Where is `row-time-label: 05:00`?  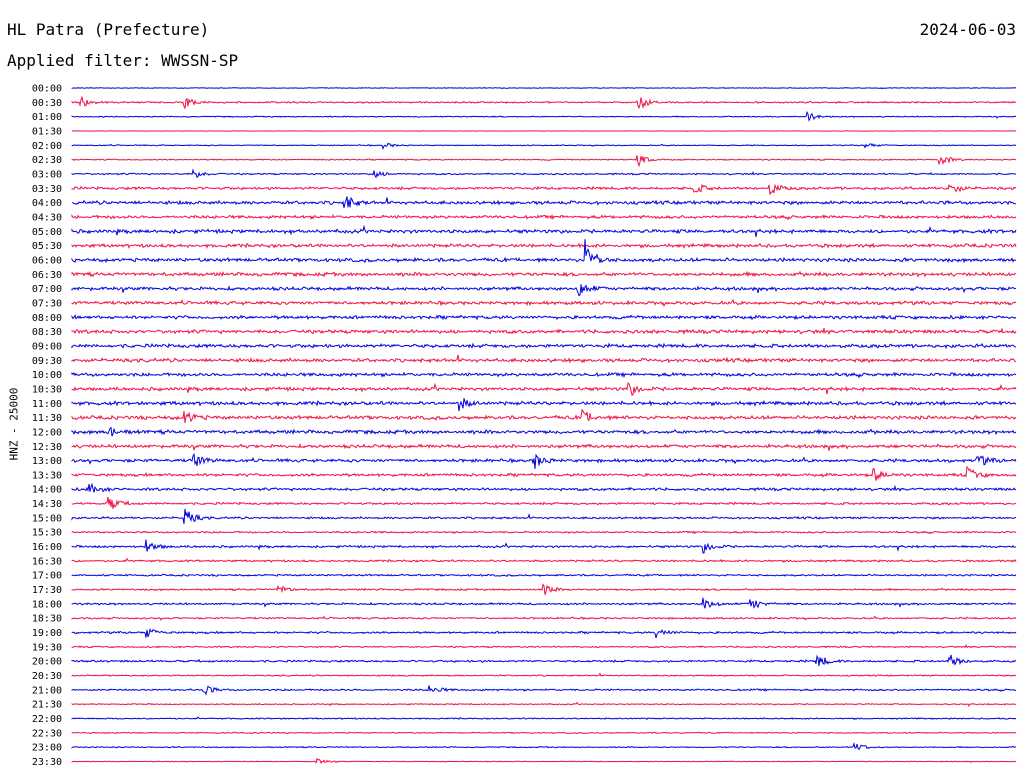
row-time-label: 05:00 is located at coordinates (47, 232).